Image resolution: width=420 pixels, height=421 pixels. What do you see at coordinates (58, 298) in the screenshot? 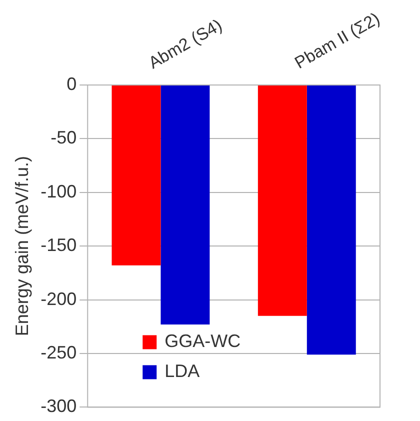
I see `y-tick-label: -200` at bounding box center [58, 298].